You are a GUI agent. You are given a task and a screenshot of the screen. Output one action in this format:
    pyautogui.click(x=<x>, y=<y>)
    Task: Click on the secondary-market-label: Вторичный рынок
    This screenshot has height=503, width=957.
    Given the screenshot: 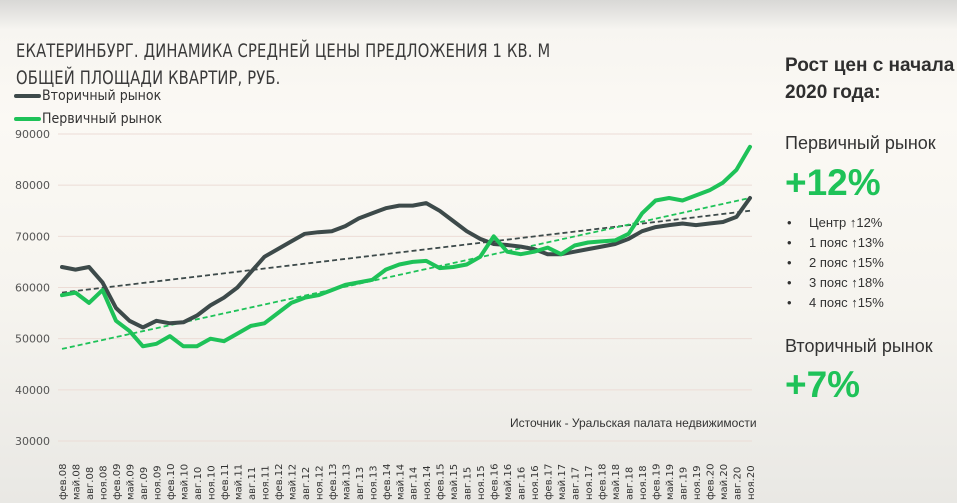 What is the action you would take?
    pyautogui.click(x=859, y=346)
    